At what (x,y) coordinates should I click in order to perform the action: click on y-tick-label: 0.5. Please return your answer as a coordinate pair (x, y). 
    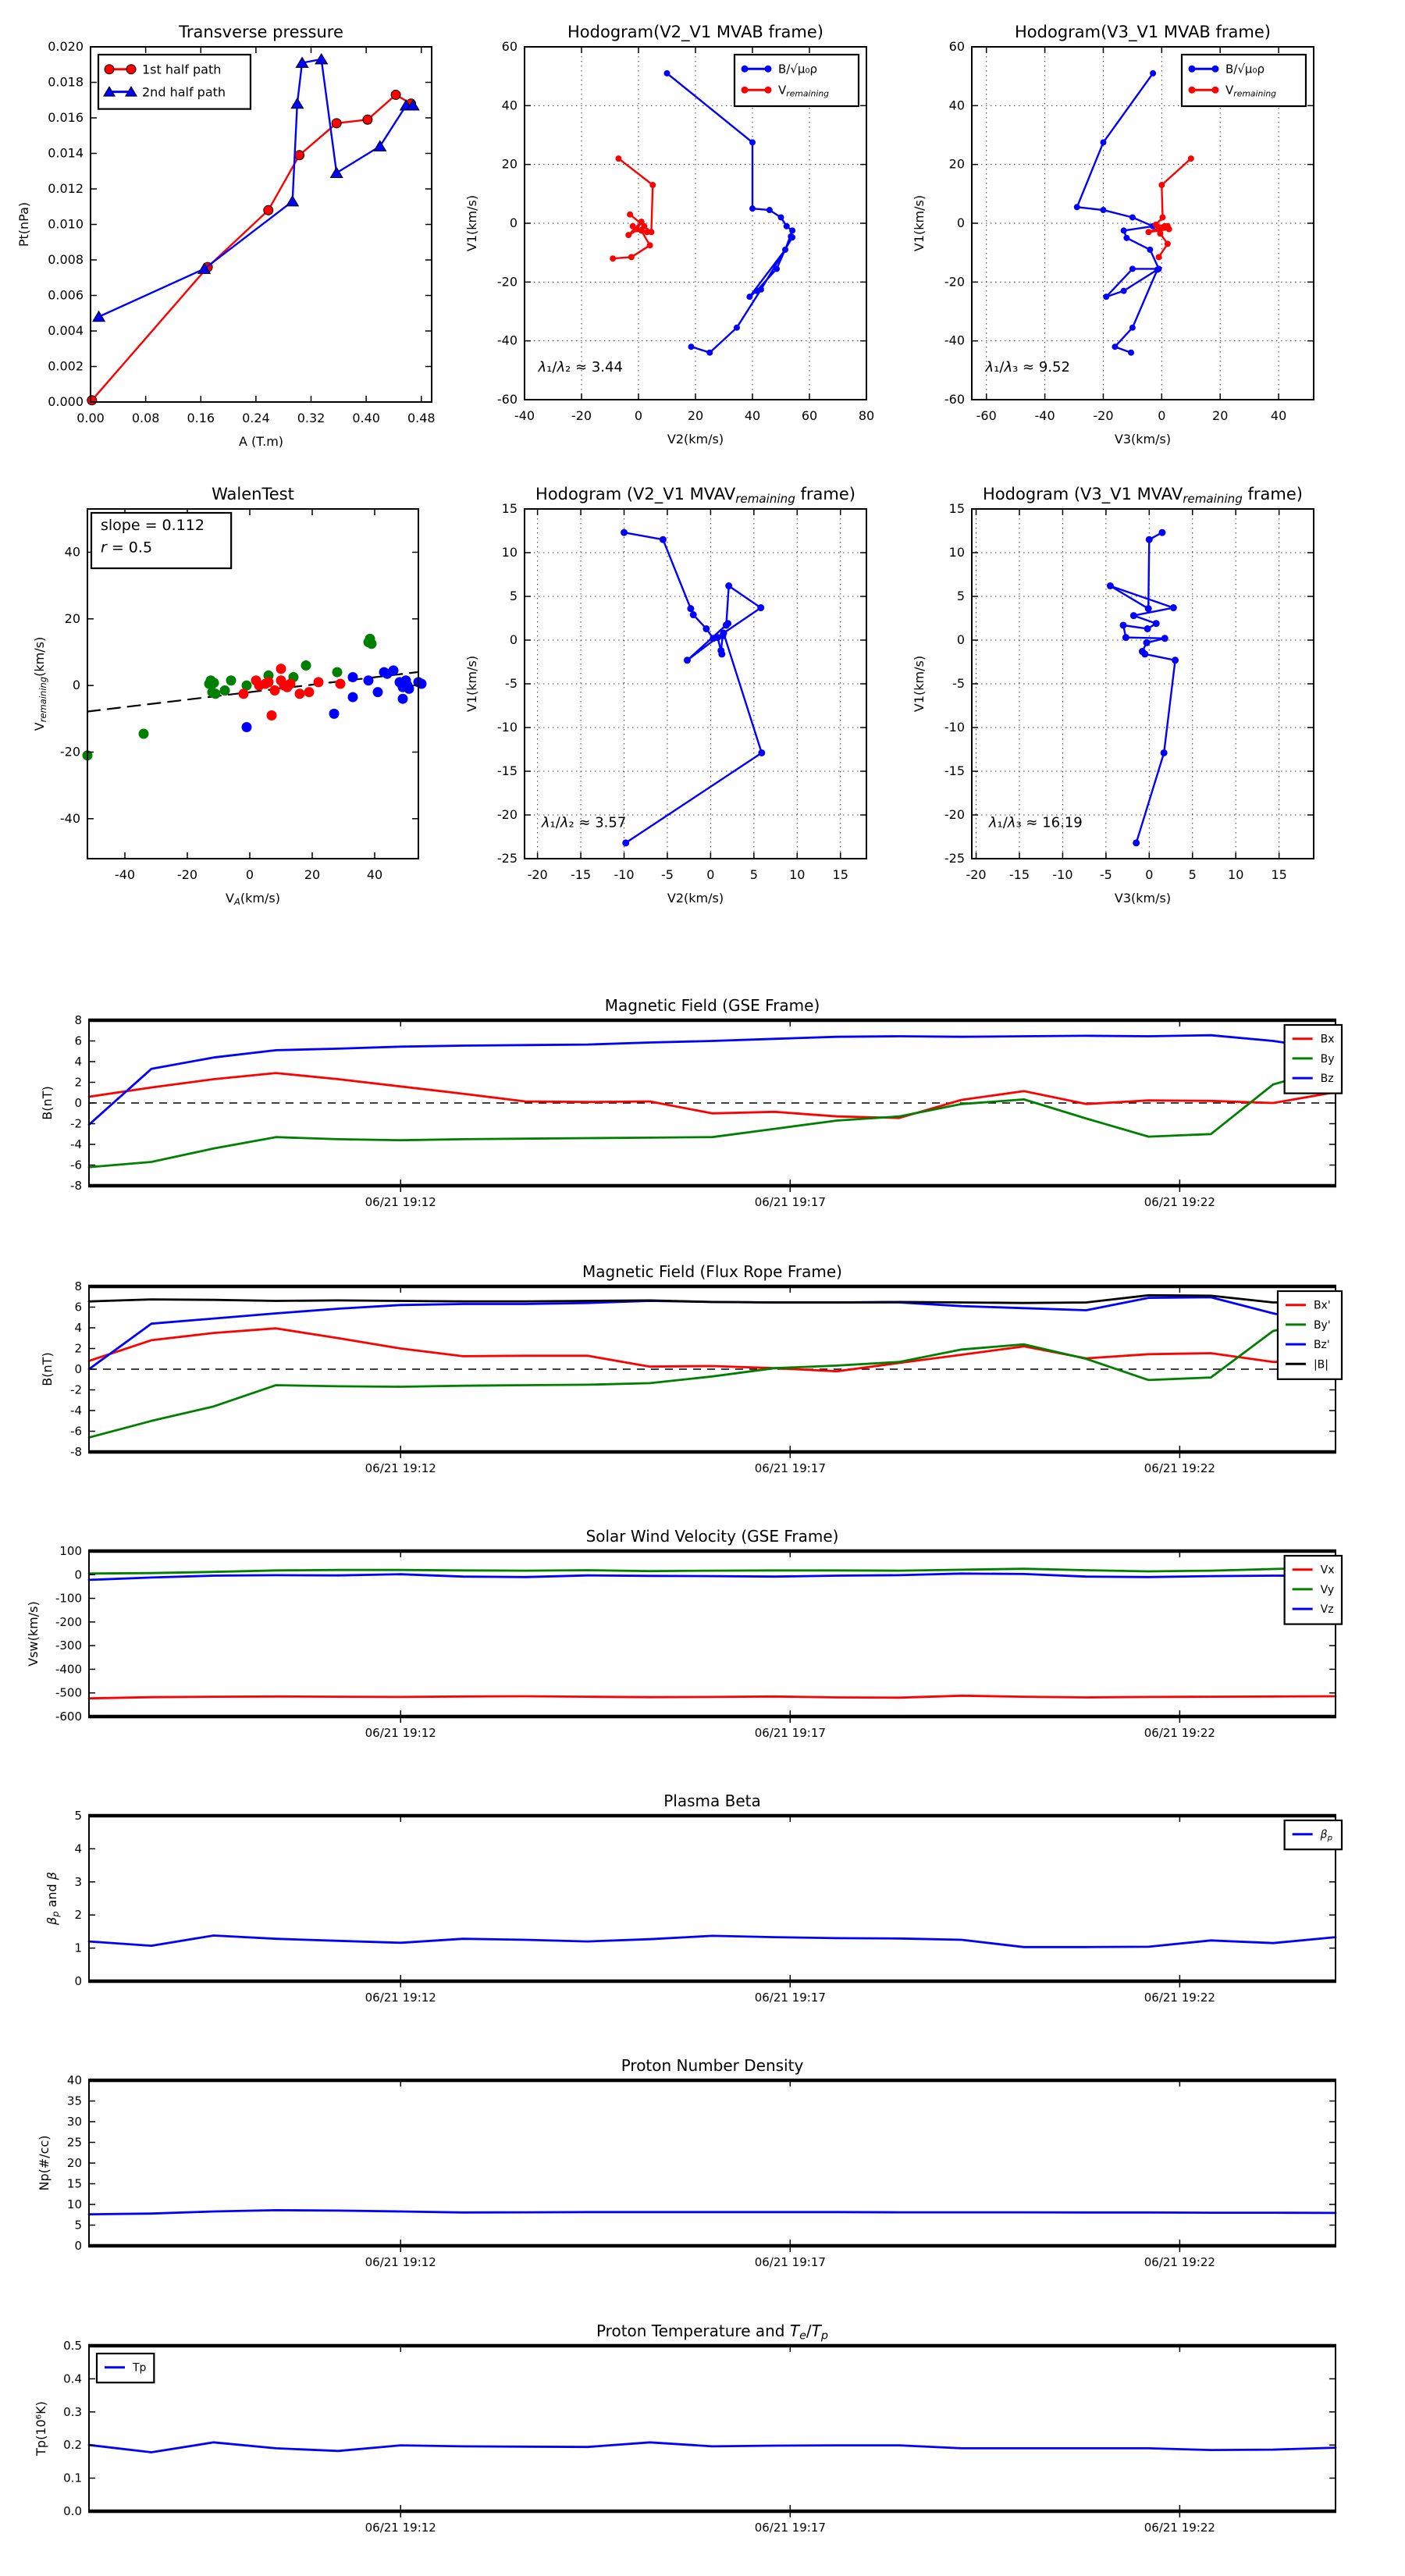
    Looking at the image, I should click on (72, 2346).